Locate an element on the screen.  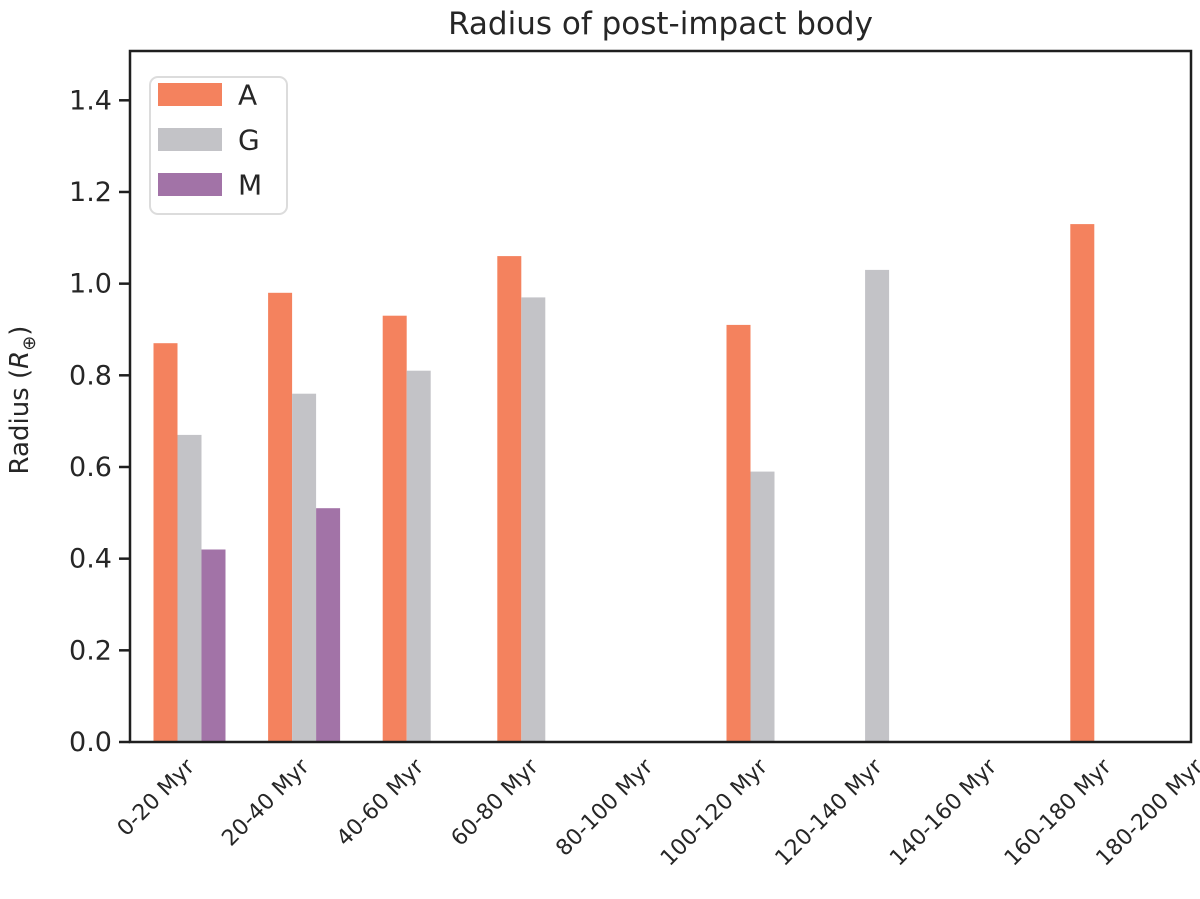
y-tick-label: 1.4 is located at coordinates (90, 100).